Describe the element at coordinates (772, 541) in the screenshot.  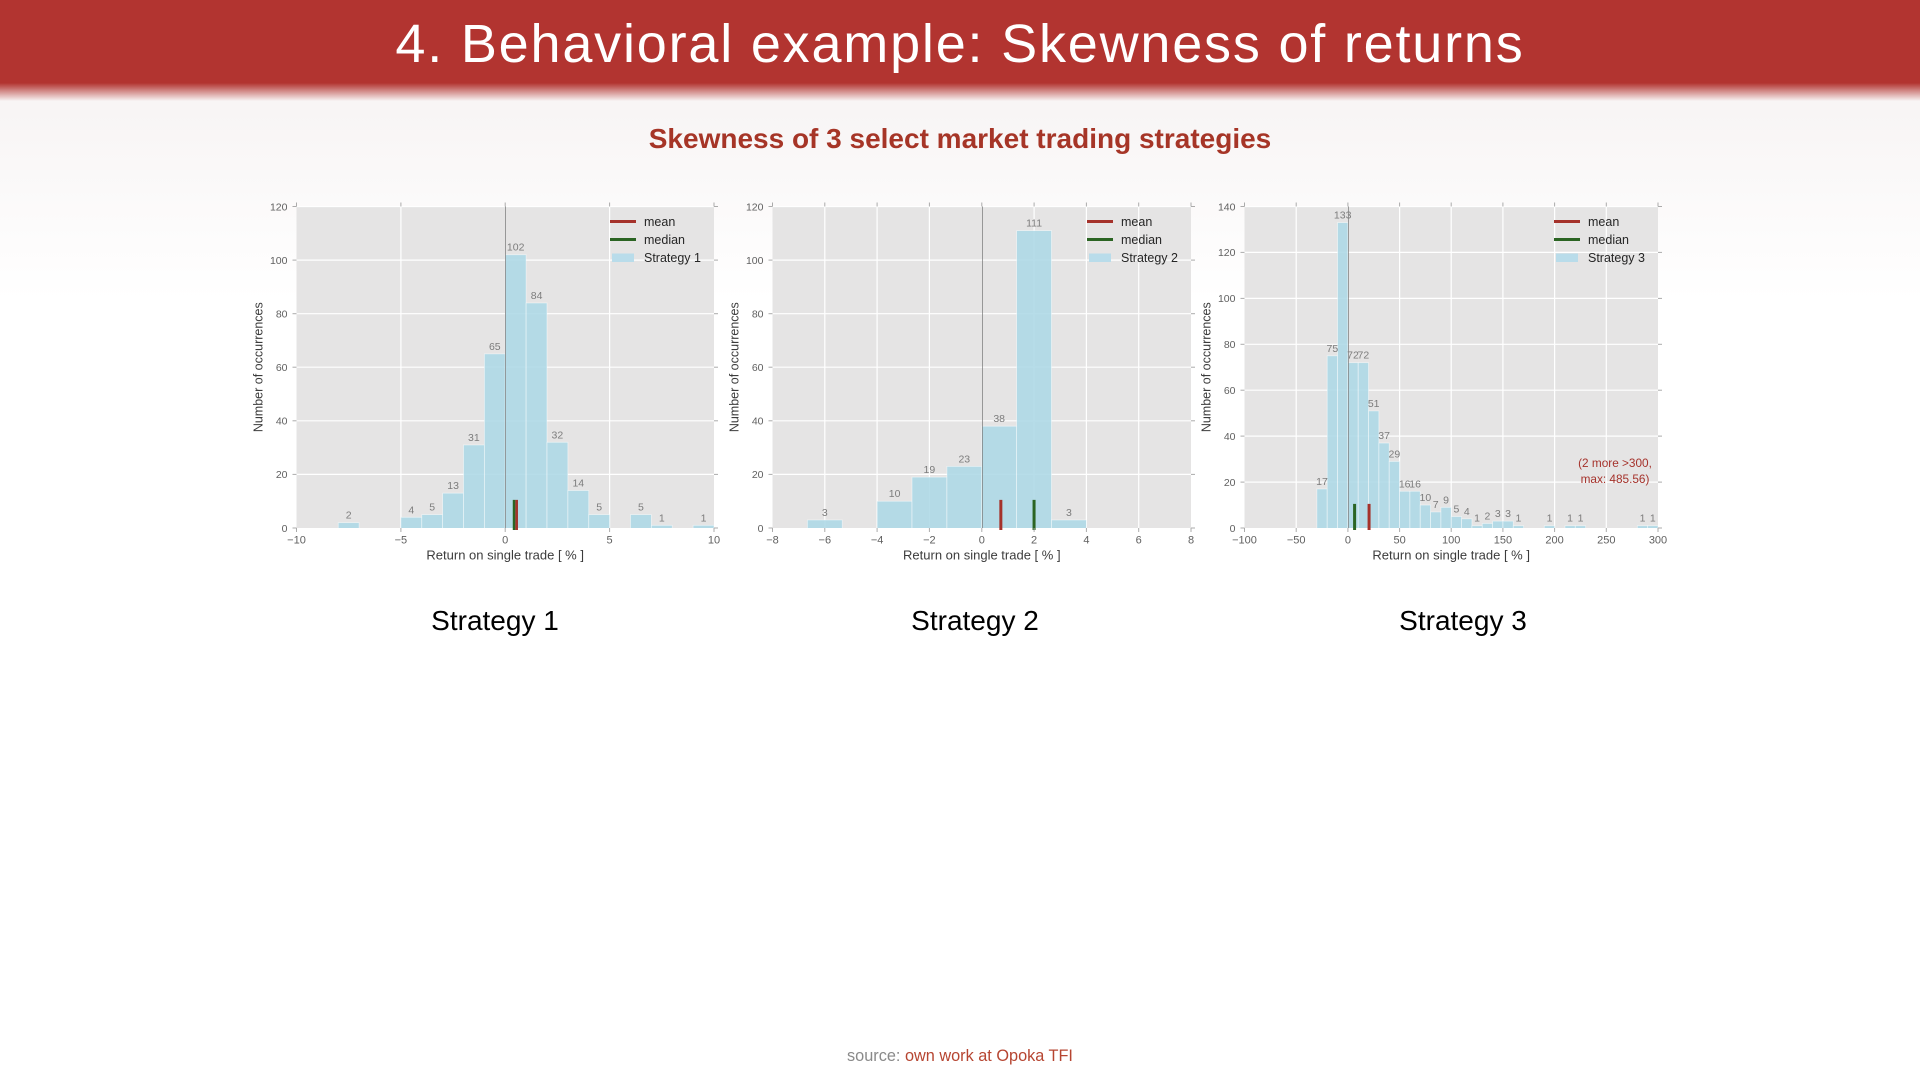
I see `svg-text: −8` at that location.